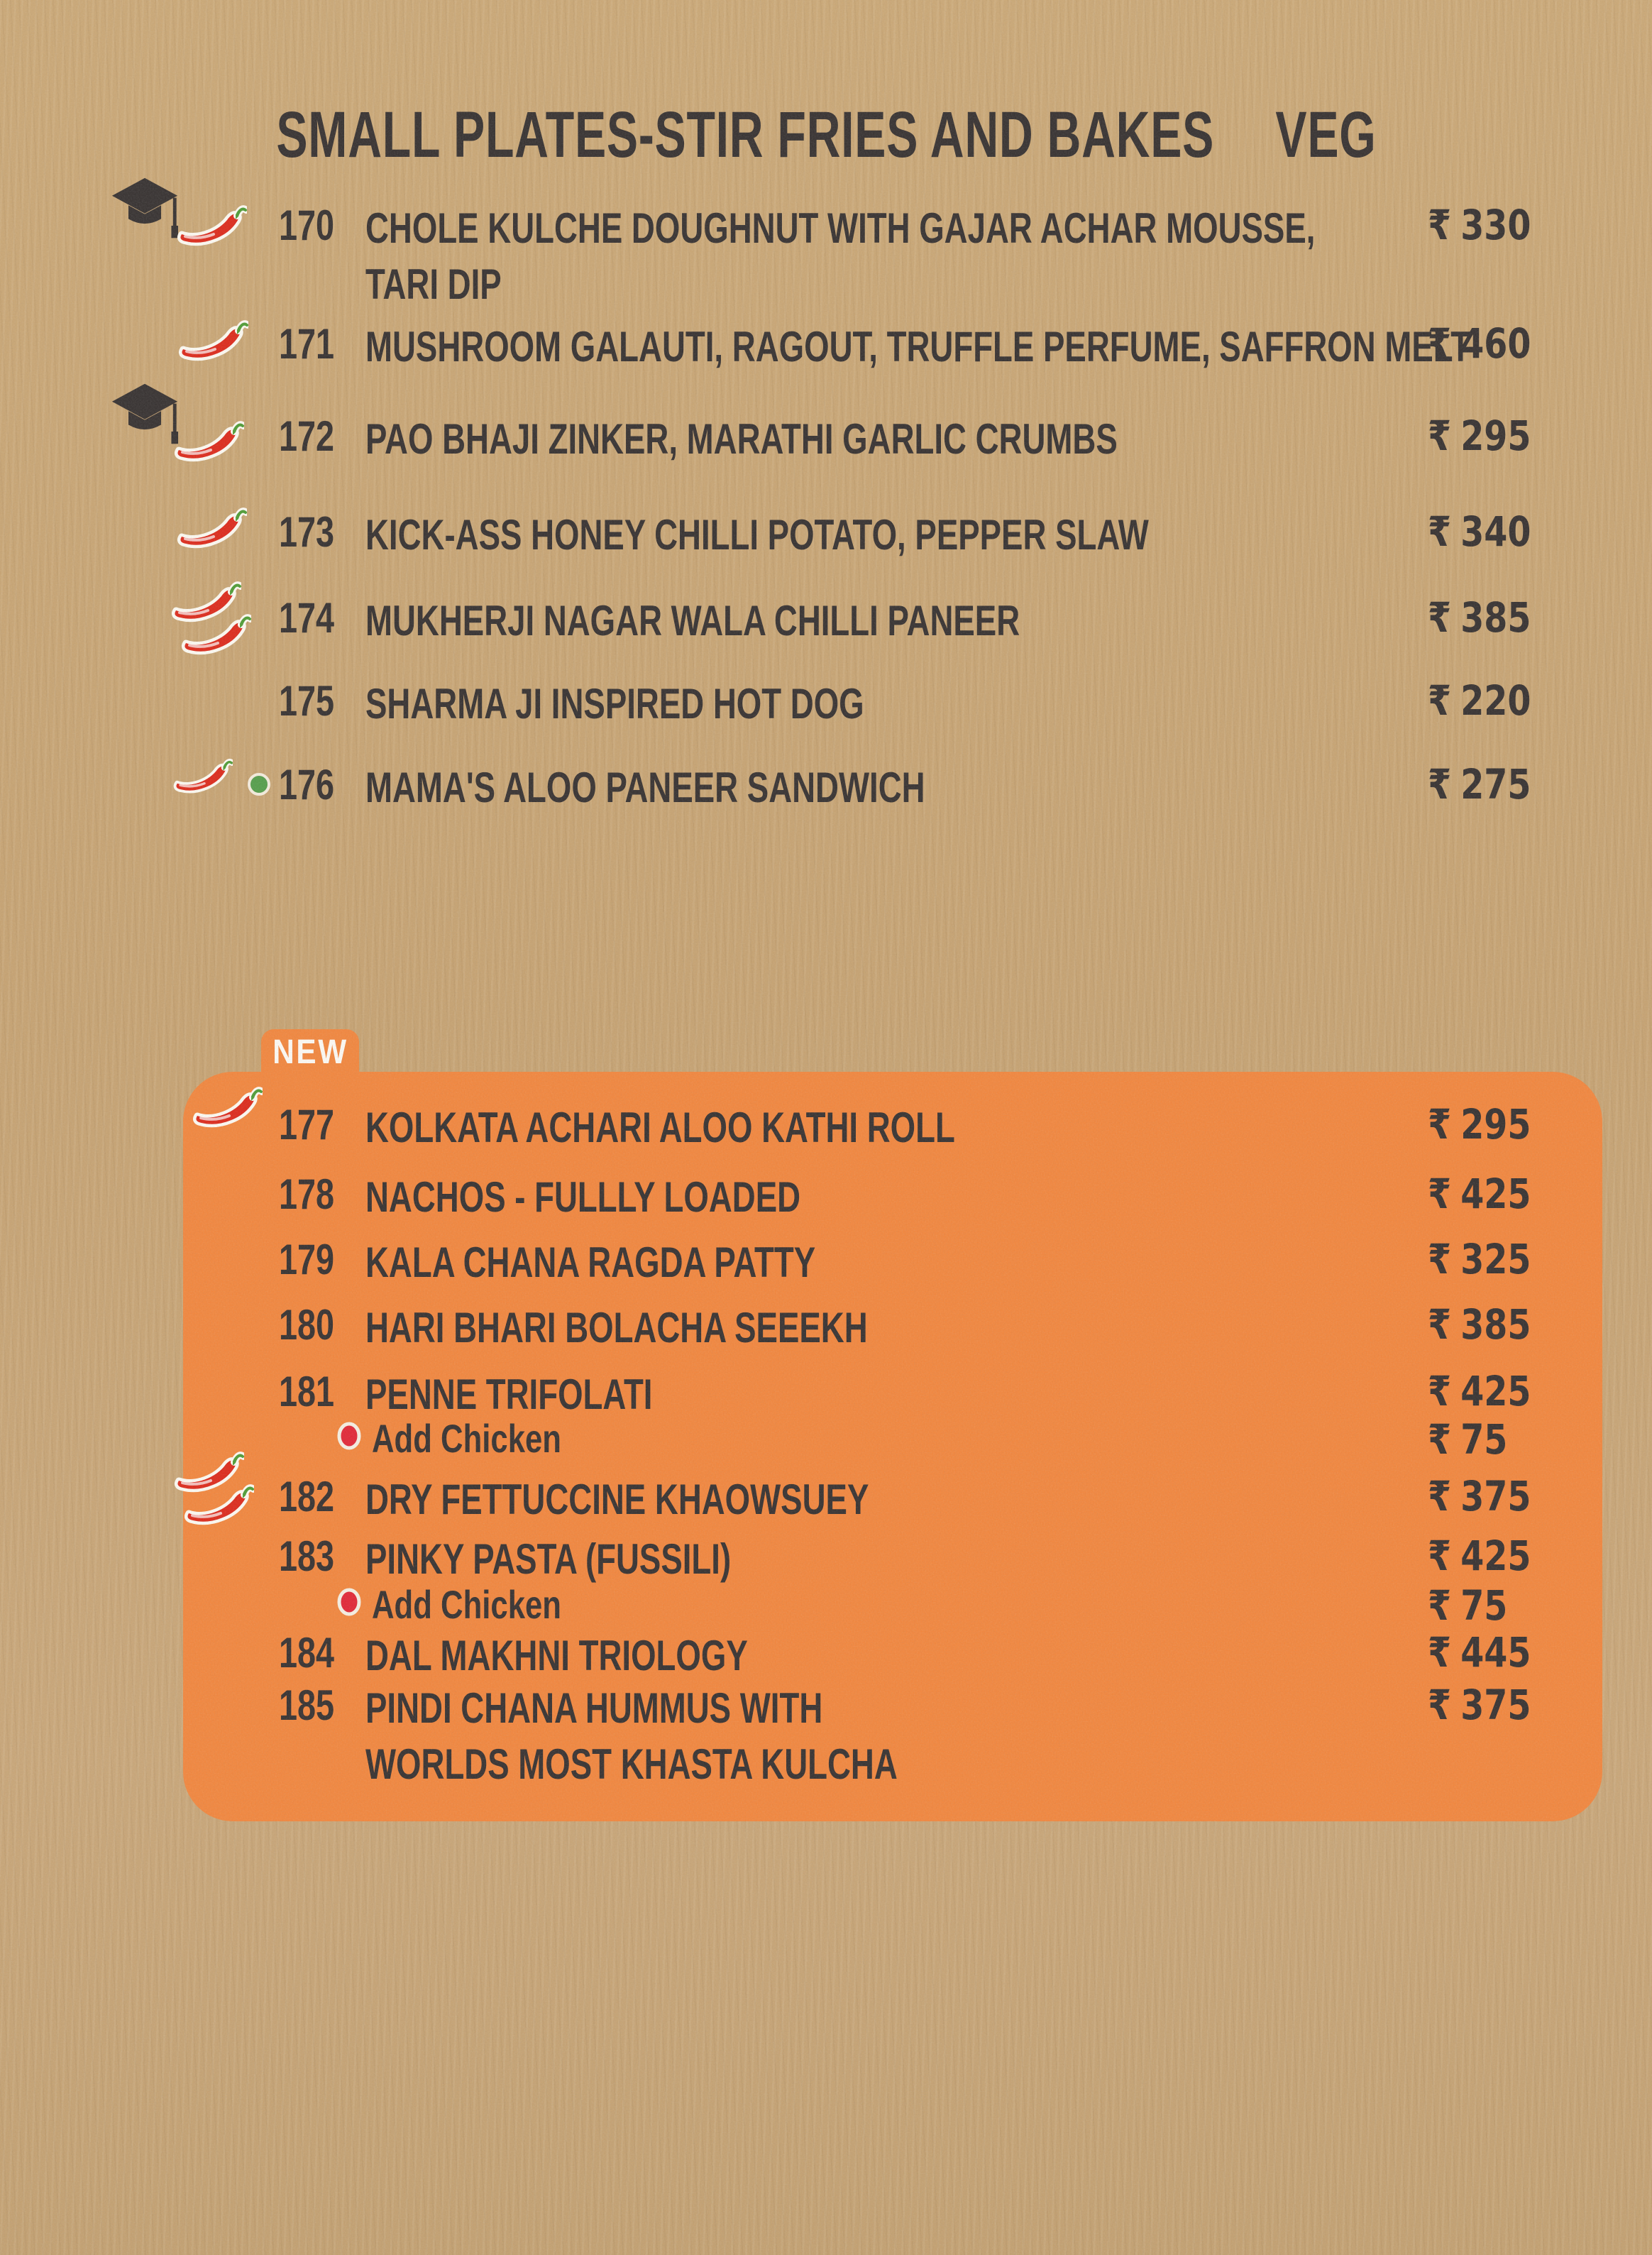  I want to click on price-value: 220, so click(1495, 701).